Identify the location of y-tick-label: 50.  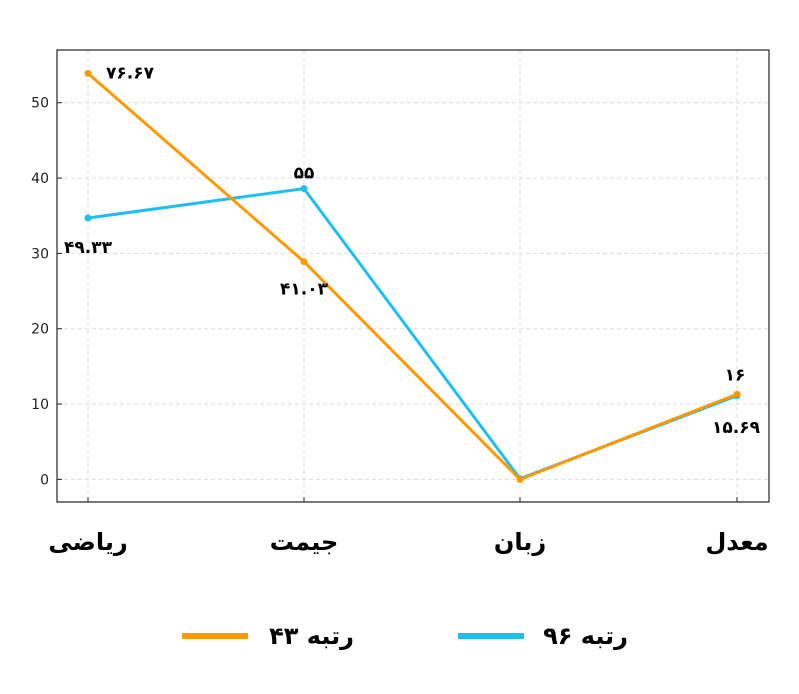
(40, 104).